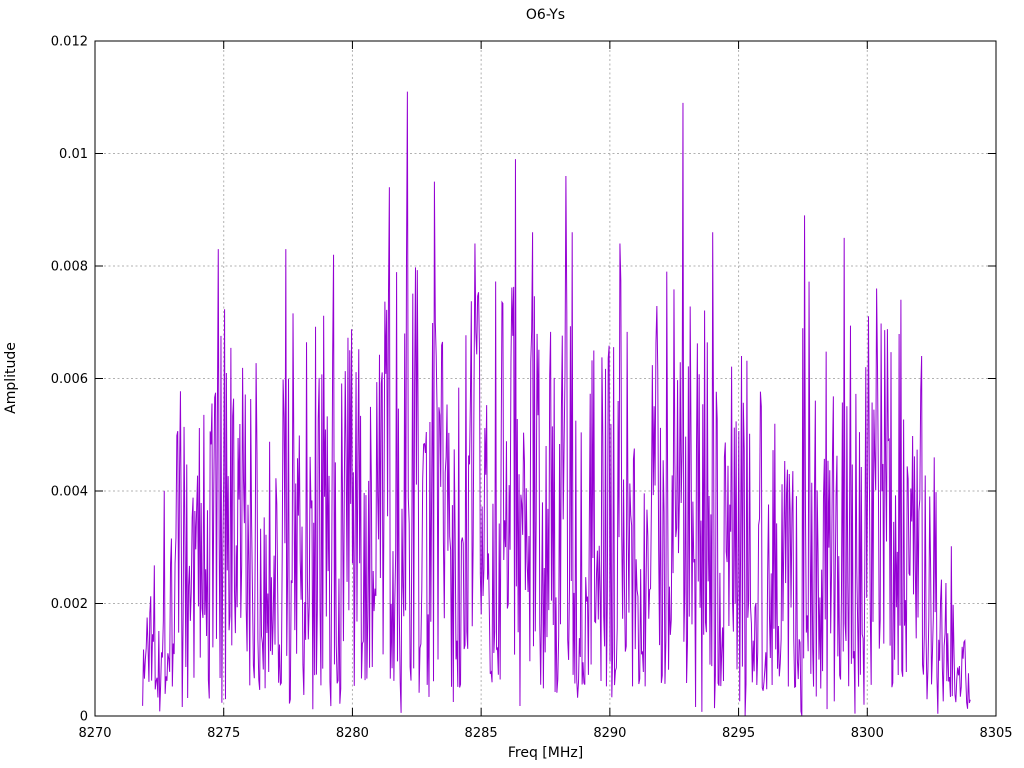  What do you see at coordinates (84, 717) in the screenshot?
I see `y-tick-label: 0` at bounding box center [84, 717].